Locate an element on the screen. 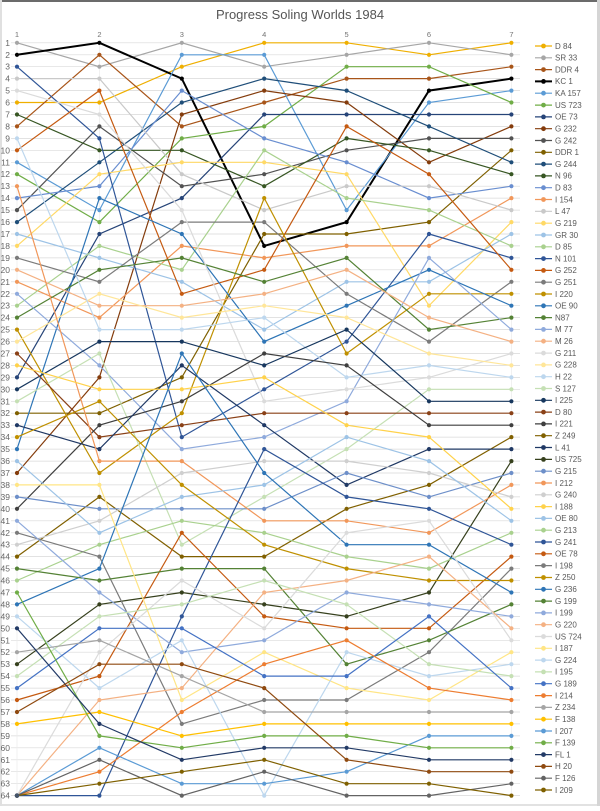 The height and width of the screenshot is (811, 600). svg-text: 6 is located at coordinates (7, 103).